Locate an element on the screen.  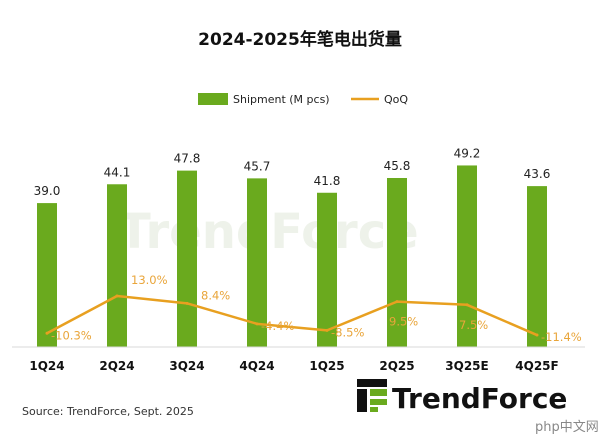
legend: Shipment (M pcs) QoQ is located at coordinates (303, 99).